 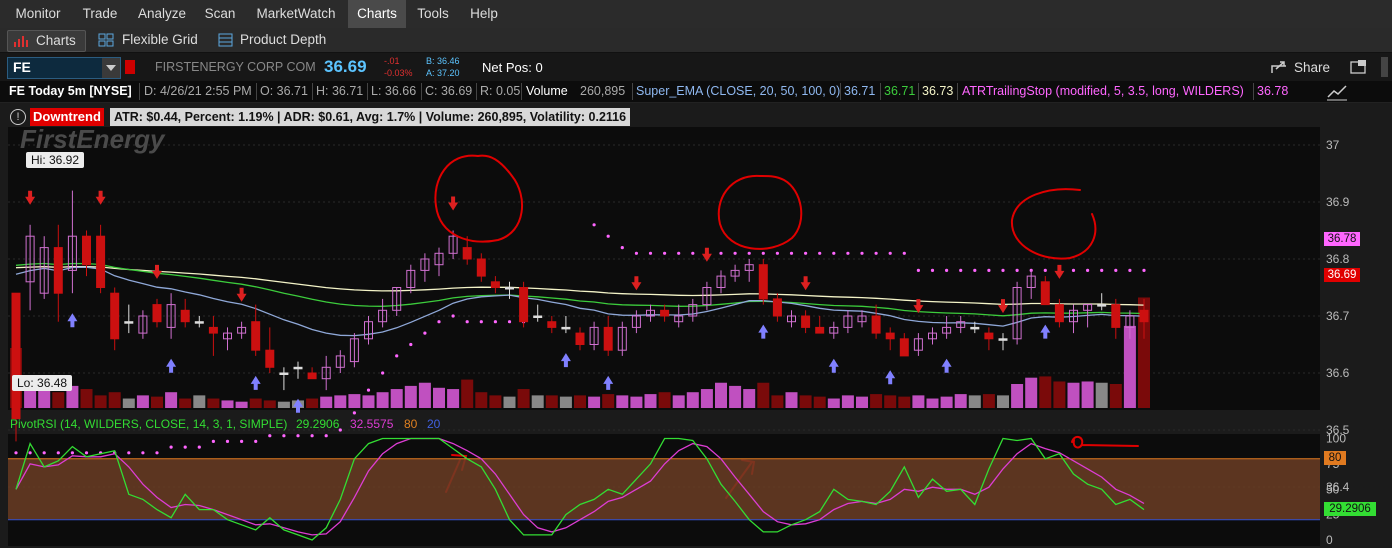 I want to click on bid-price: B: 36.46, so click(x=443, y=61).